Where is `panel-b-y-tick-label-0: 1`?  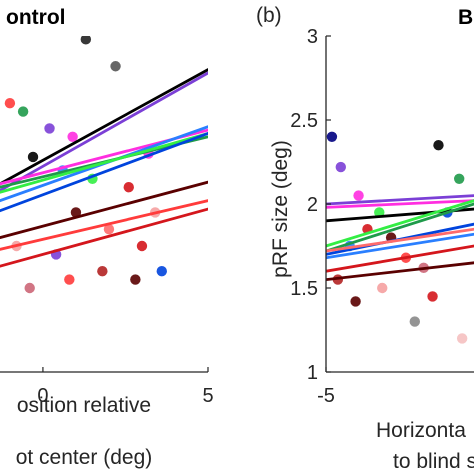
panel-b-y-tick-label-0: 1 is located at coordinates (312, 373).